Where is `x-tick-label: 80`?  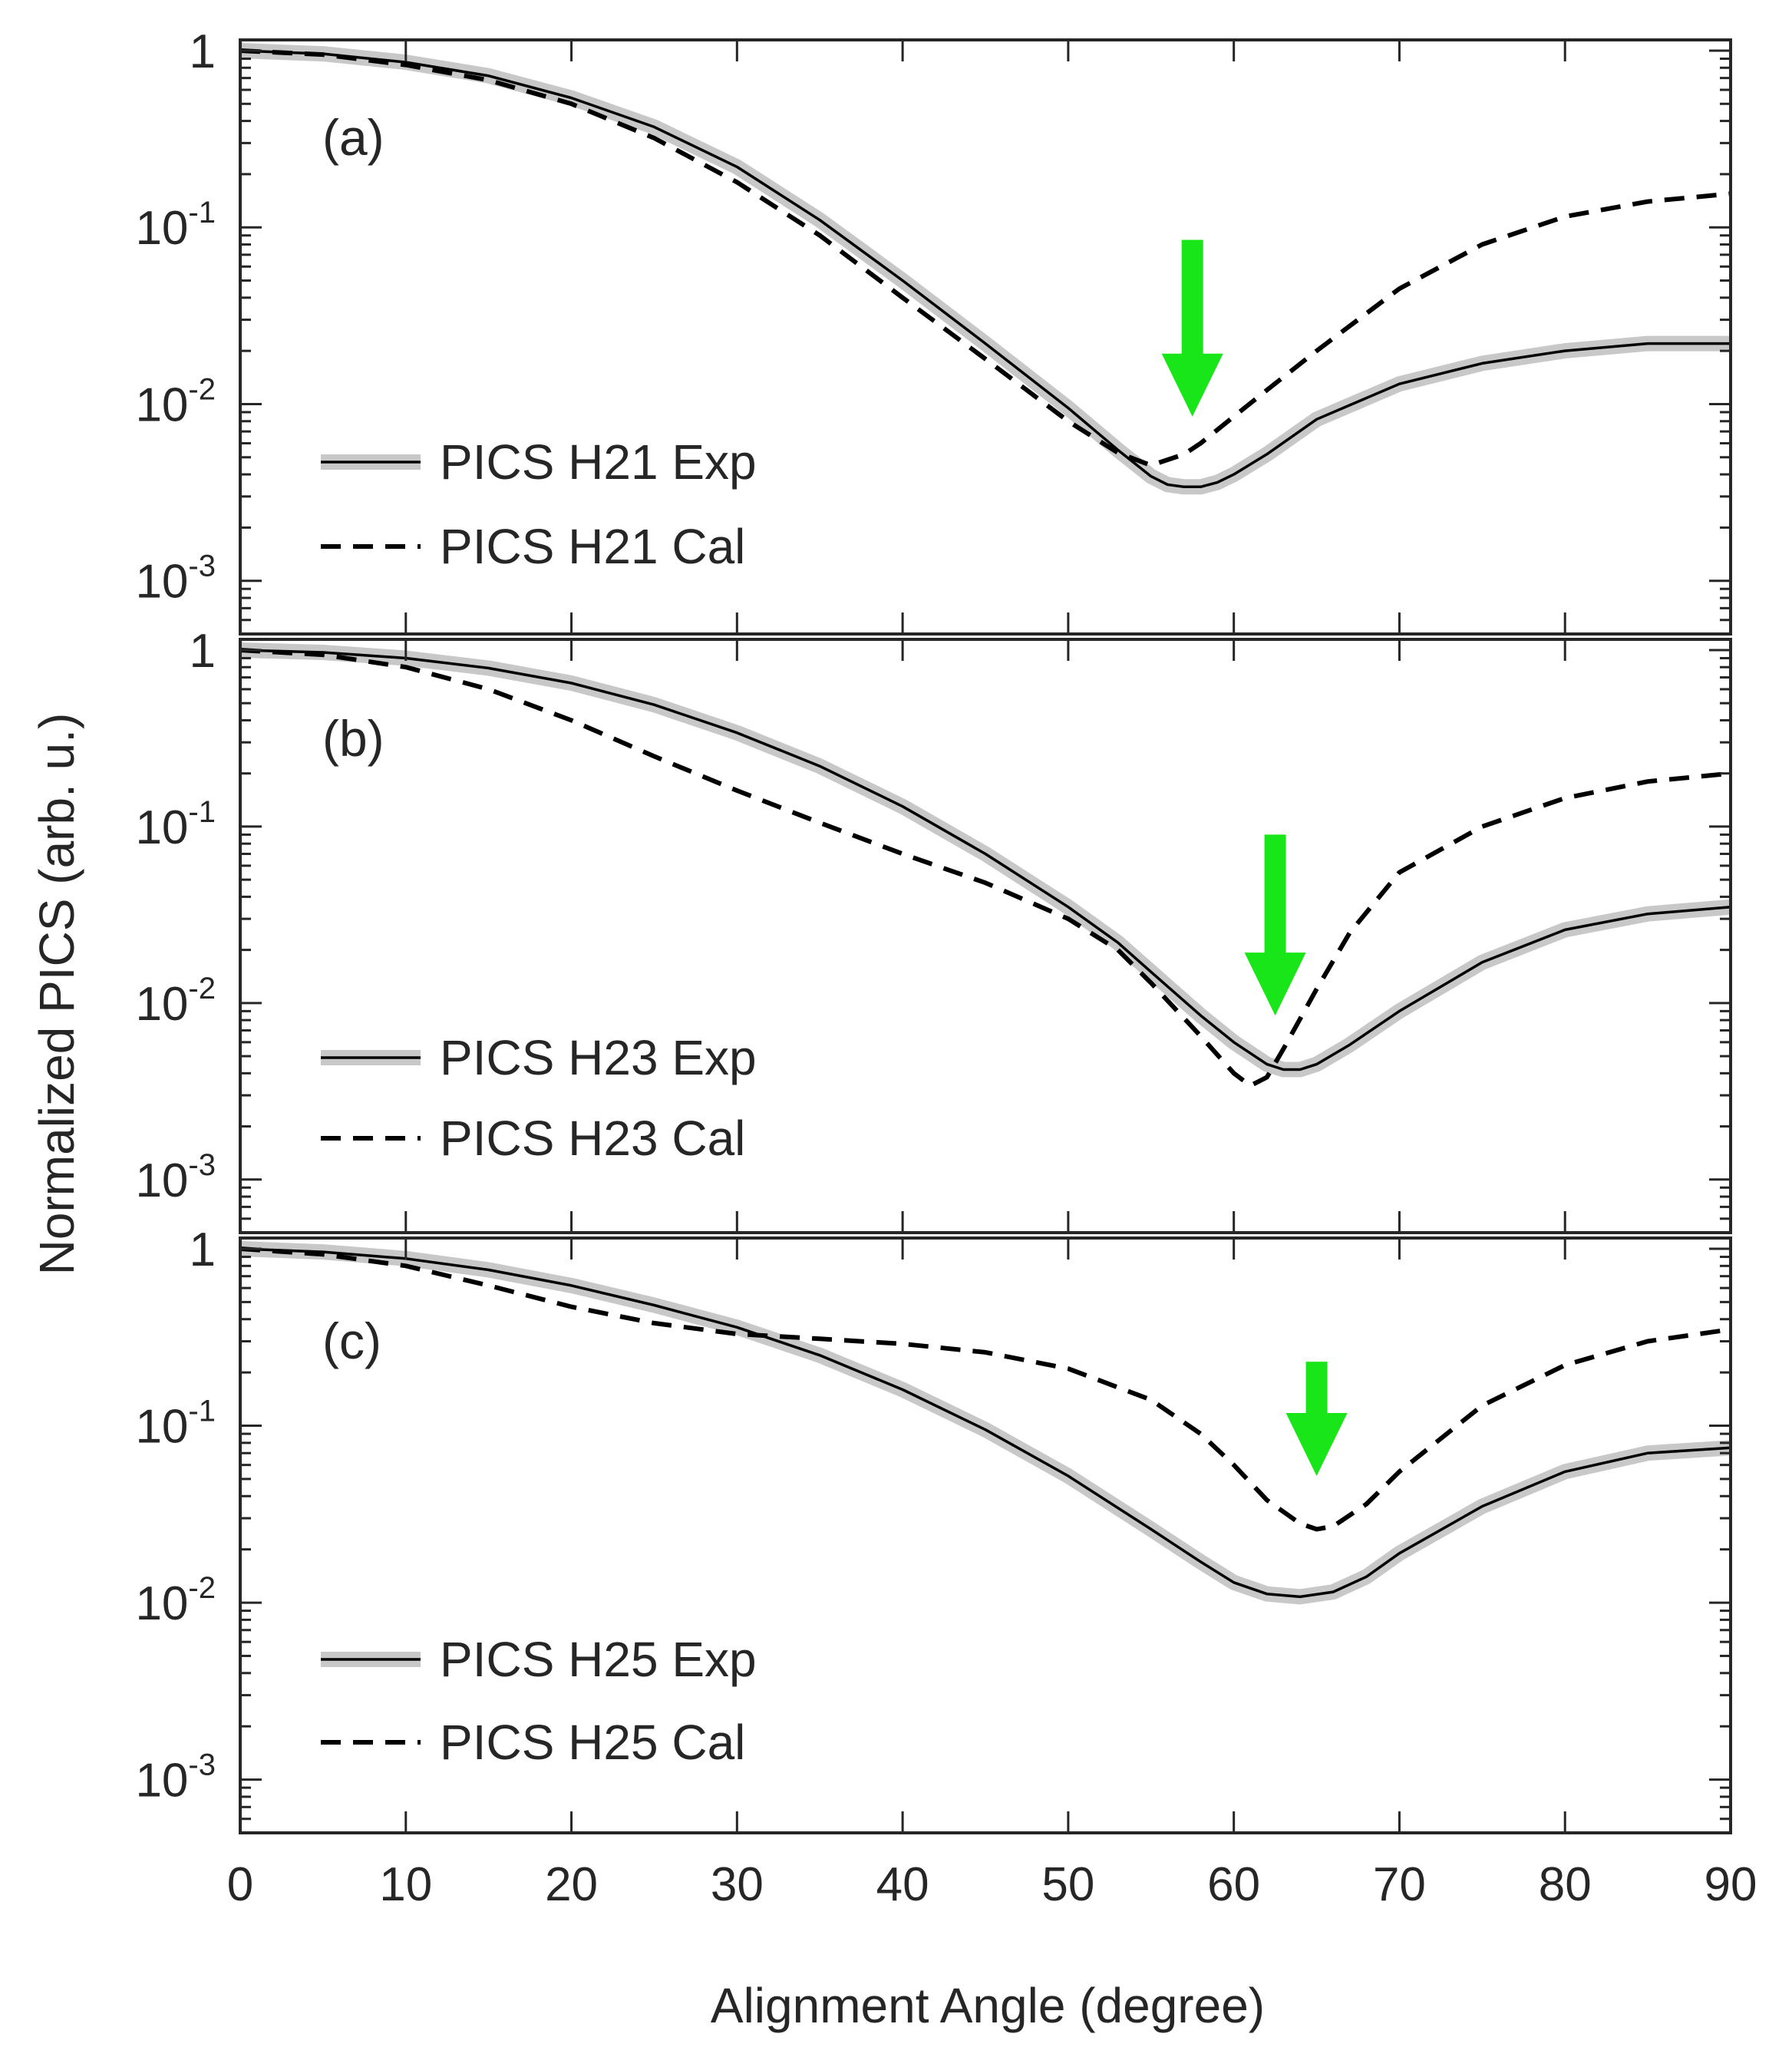
x-tick-label: 80 is located at coordinates (1565, 1885).